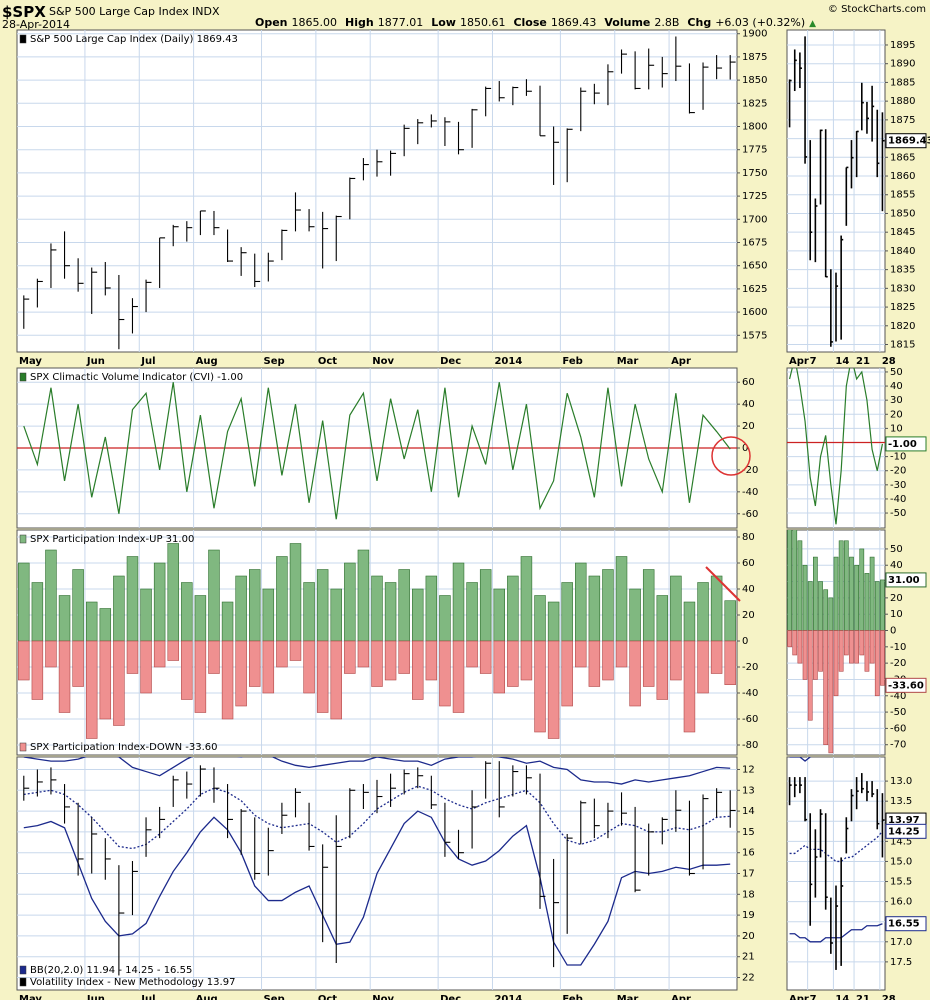  Describe the element at coordinates (896, 400) in the screenshot. I see `y-tick-label: 30` at that location.